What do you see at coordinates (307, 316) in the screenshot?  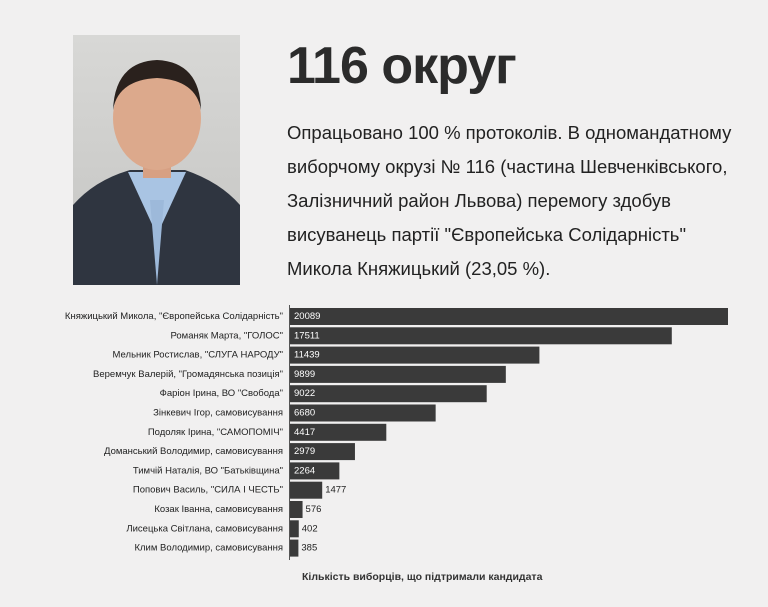 I see `value-label: 20089` at bounding box center [307, 316].